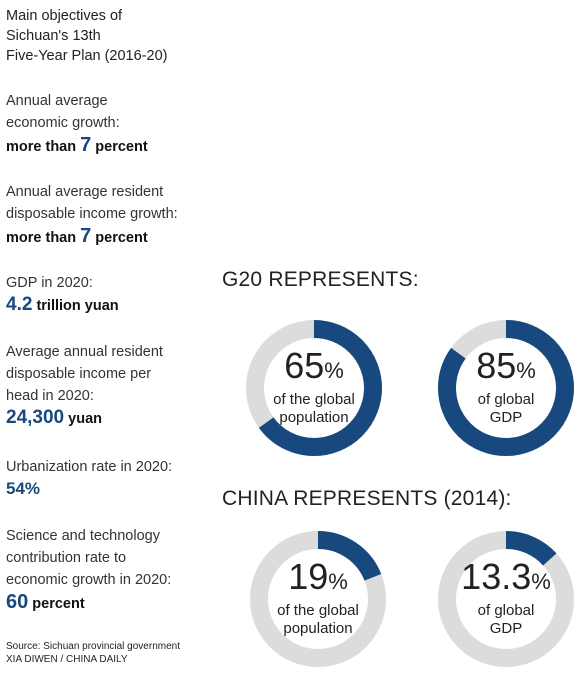  I want to click on value-number: 4.2, so click(19, 304).